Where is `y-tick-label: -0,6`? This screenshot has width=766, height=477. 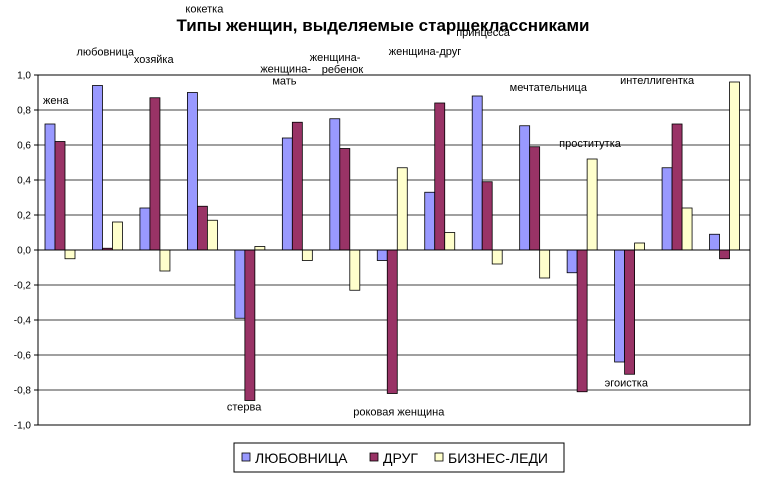 y-tick-label: -0,6 is located at coordinates (23, 356).